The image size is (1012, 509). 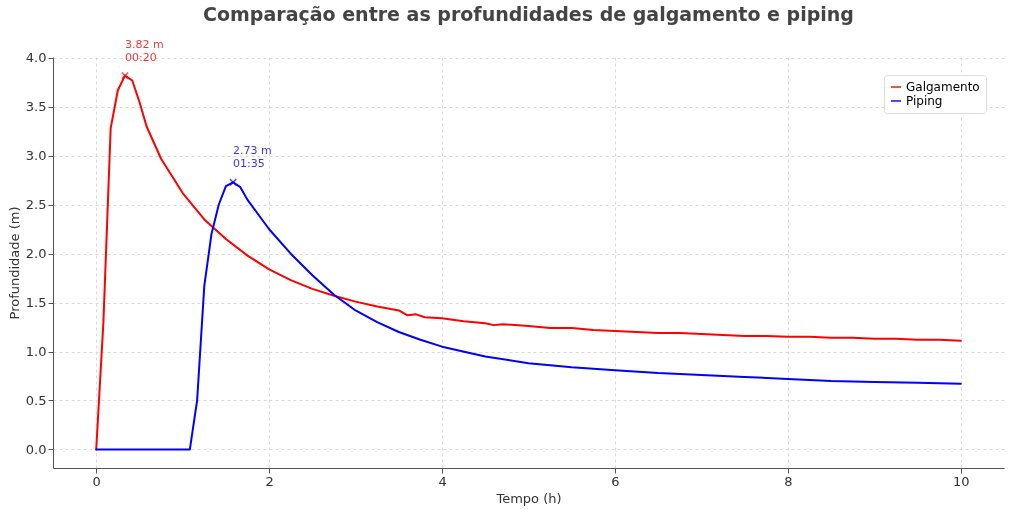 I want to click on x-axis-title: Tempo (h), so click(x=528, y=498).